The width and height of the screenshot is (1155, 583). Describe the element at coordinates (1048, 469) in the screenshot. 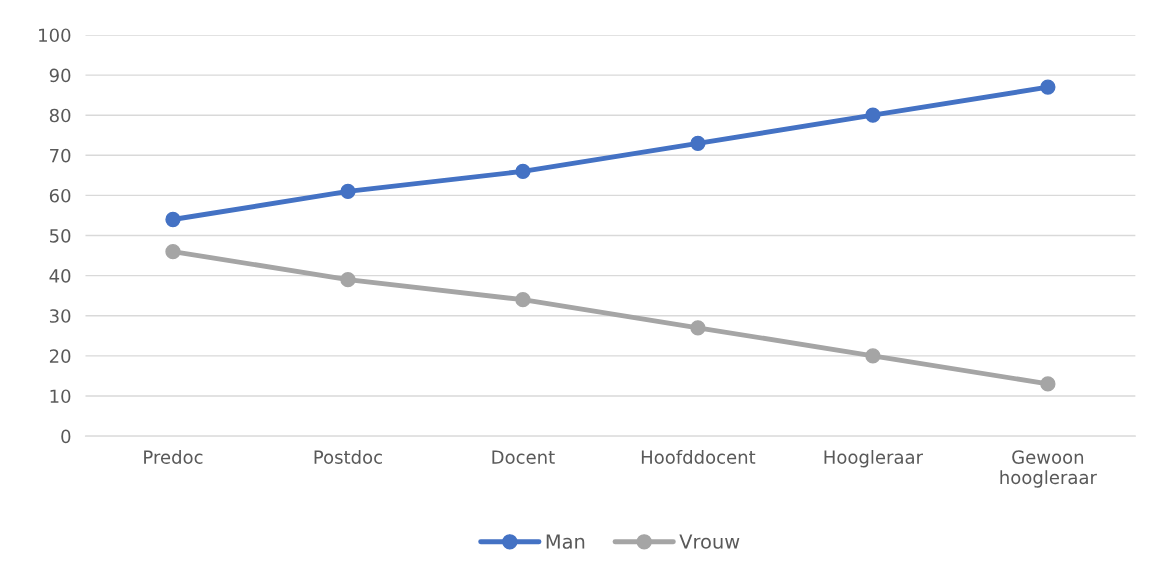

I see `x-tick-label: Gewoon hoogleraar` at that location.